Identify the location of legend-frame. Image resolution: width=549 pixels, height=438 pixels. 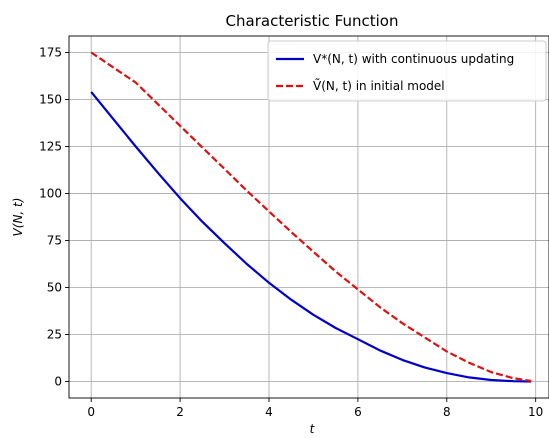
(407, 71).